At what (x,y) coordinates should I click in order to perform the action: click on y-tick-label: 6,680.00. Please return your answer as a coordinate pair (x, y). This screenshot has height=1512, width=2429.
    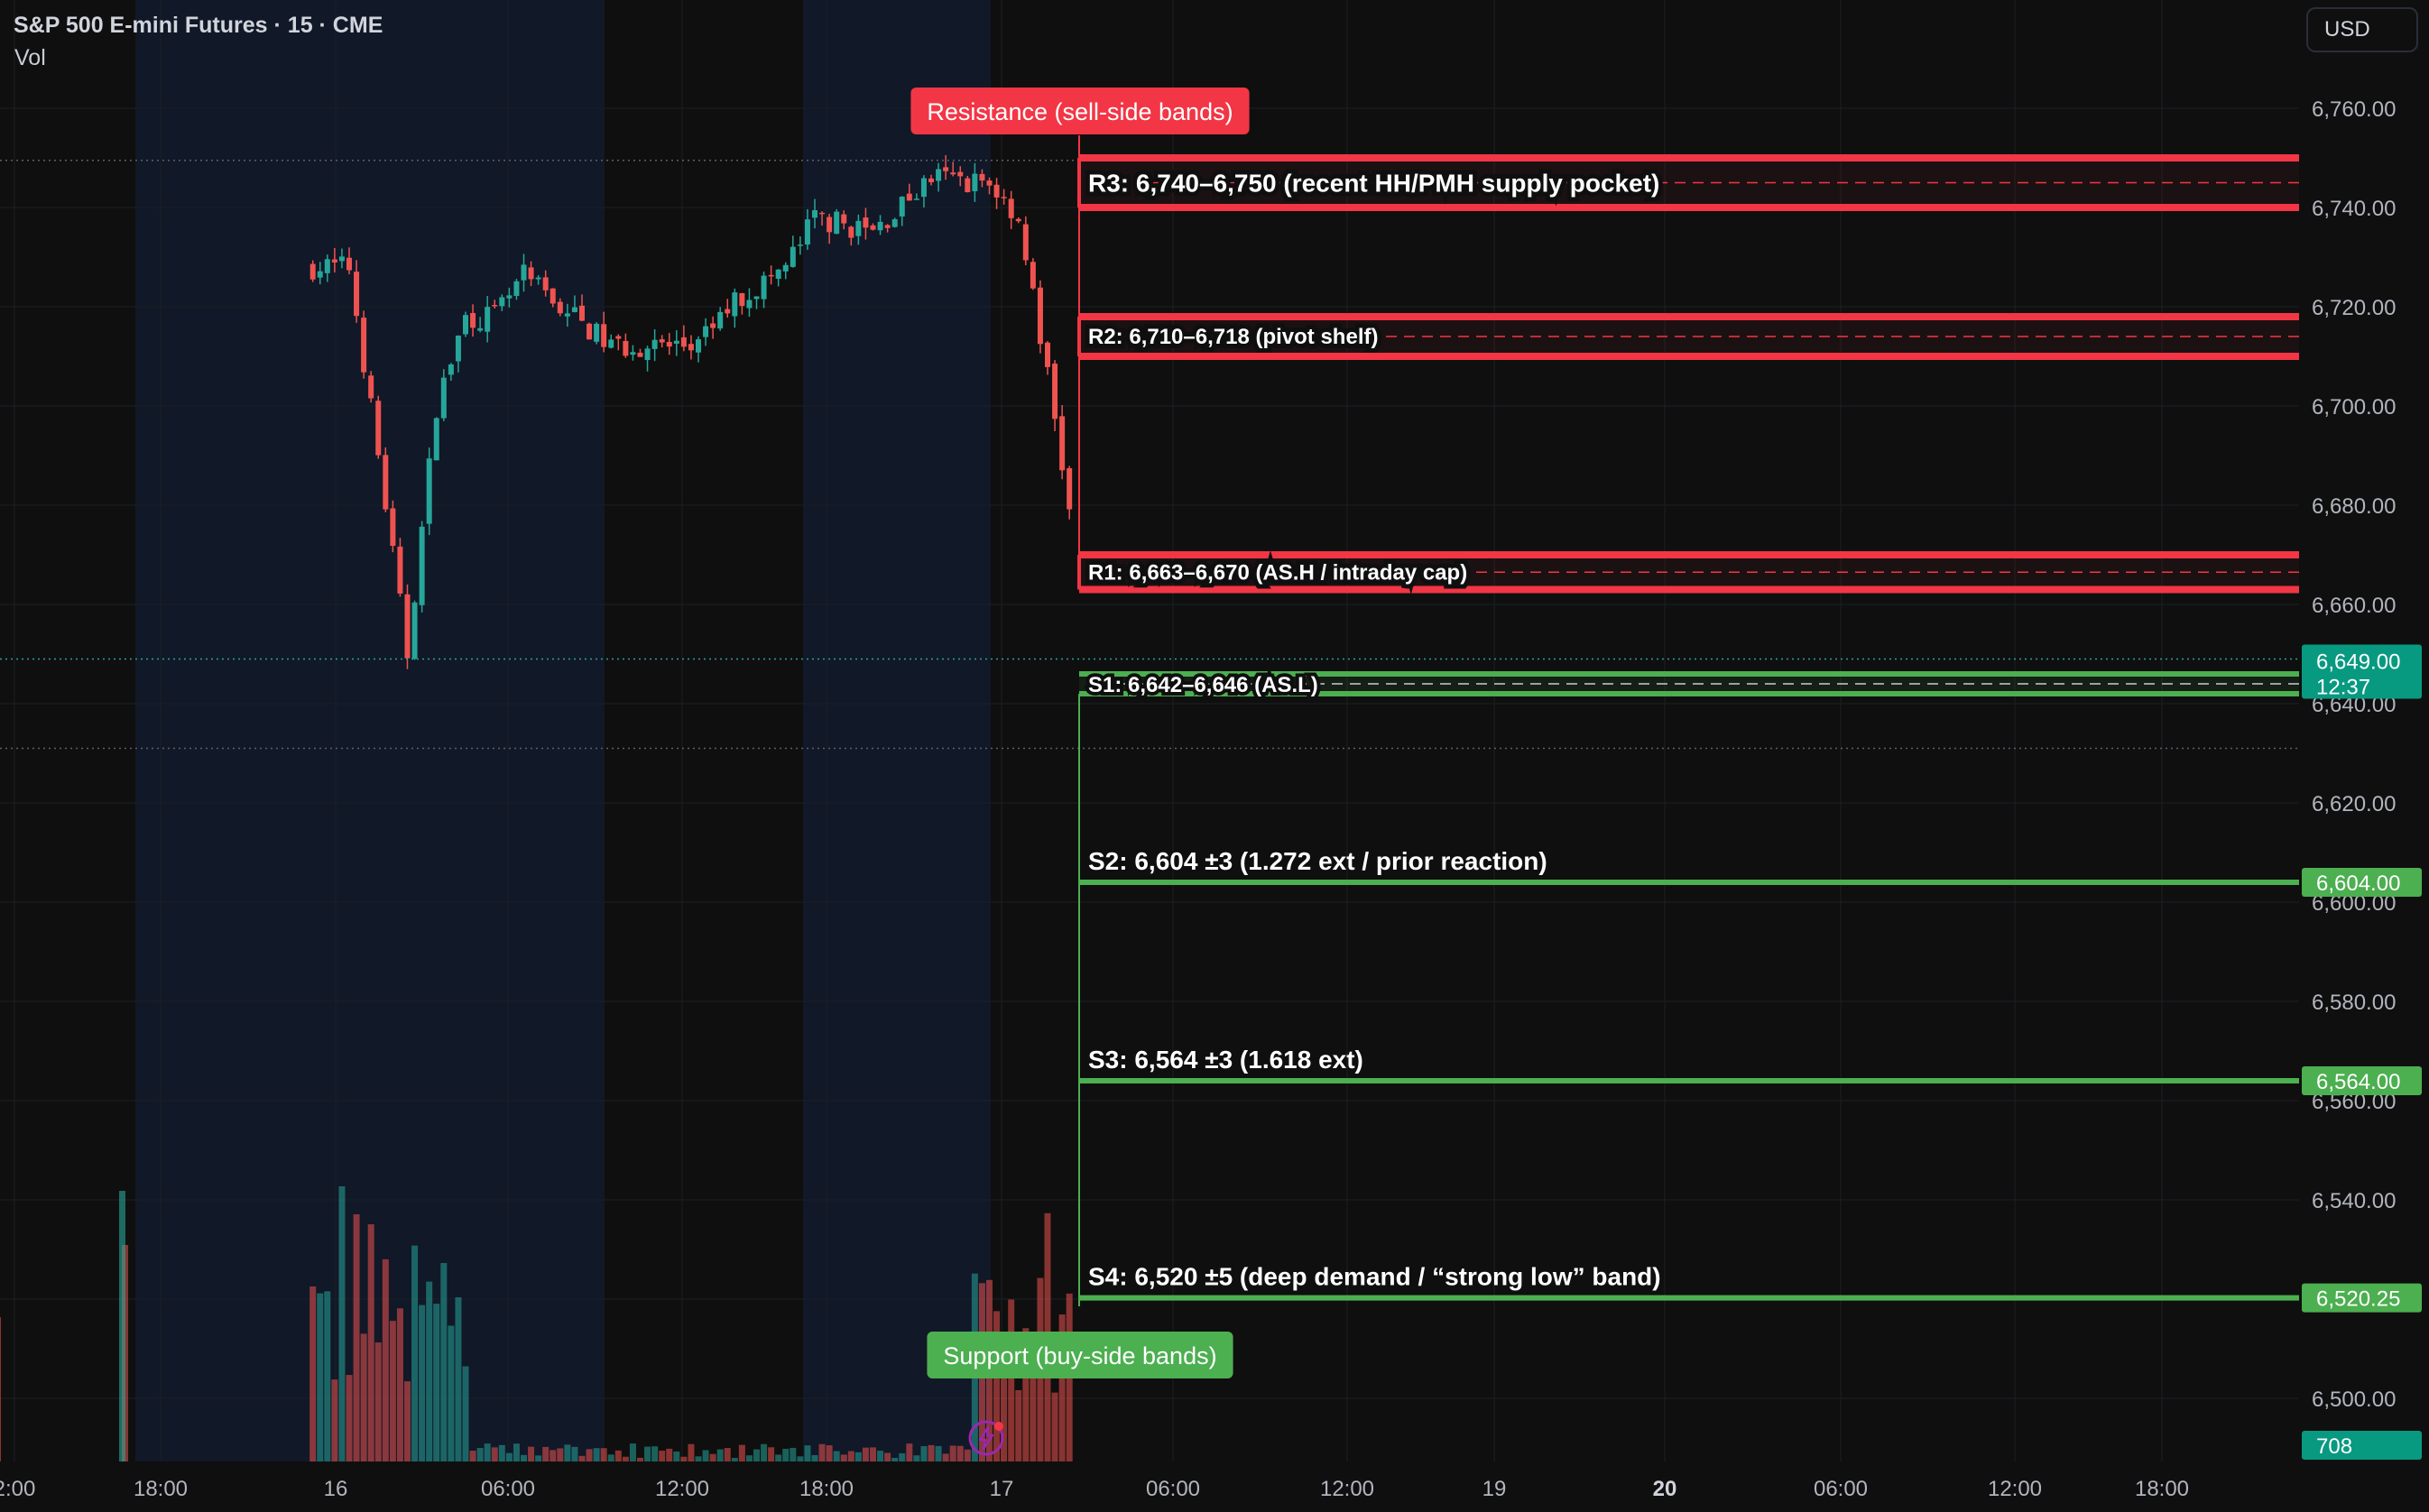
    Looking at the image, I should click on (2354, 506).